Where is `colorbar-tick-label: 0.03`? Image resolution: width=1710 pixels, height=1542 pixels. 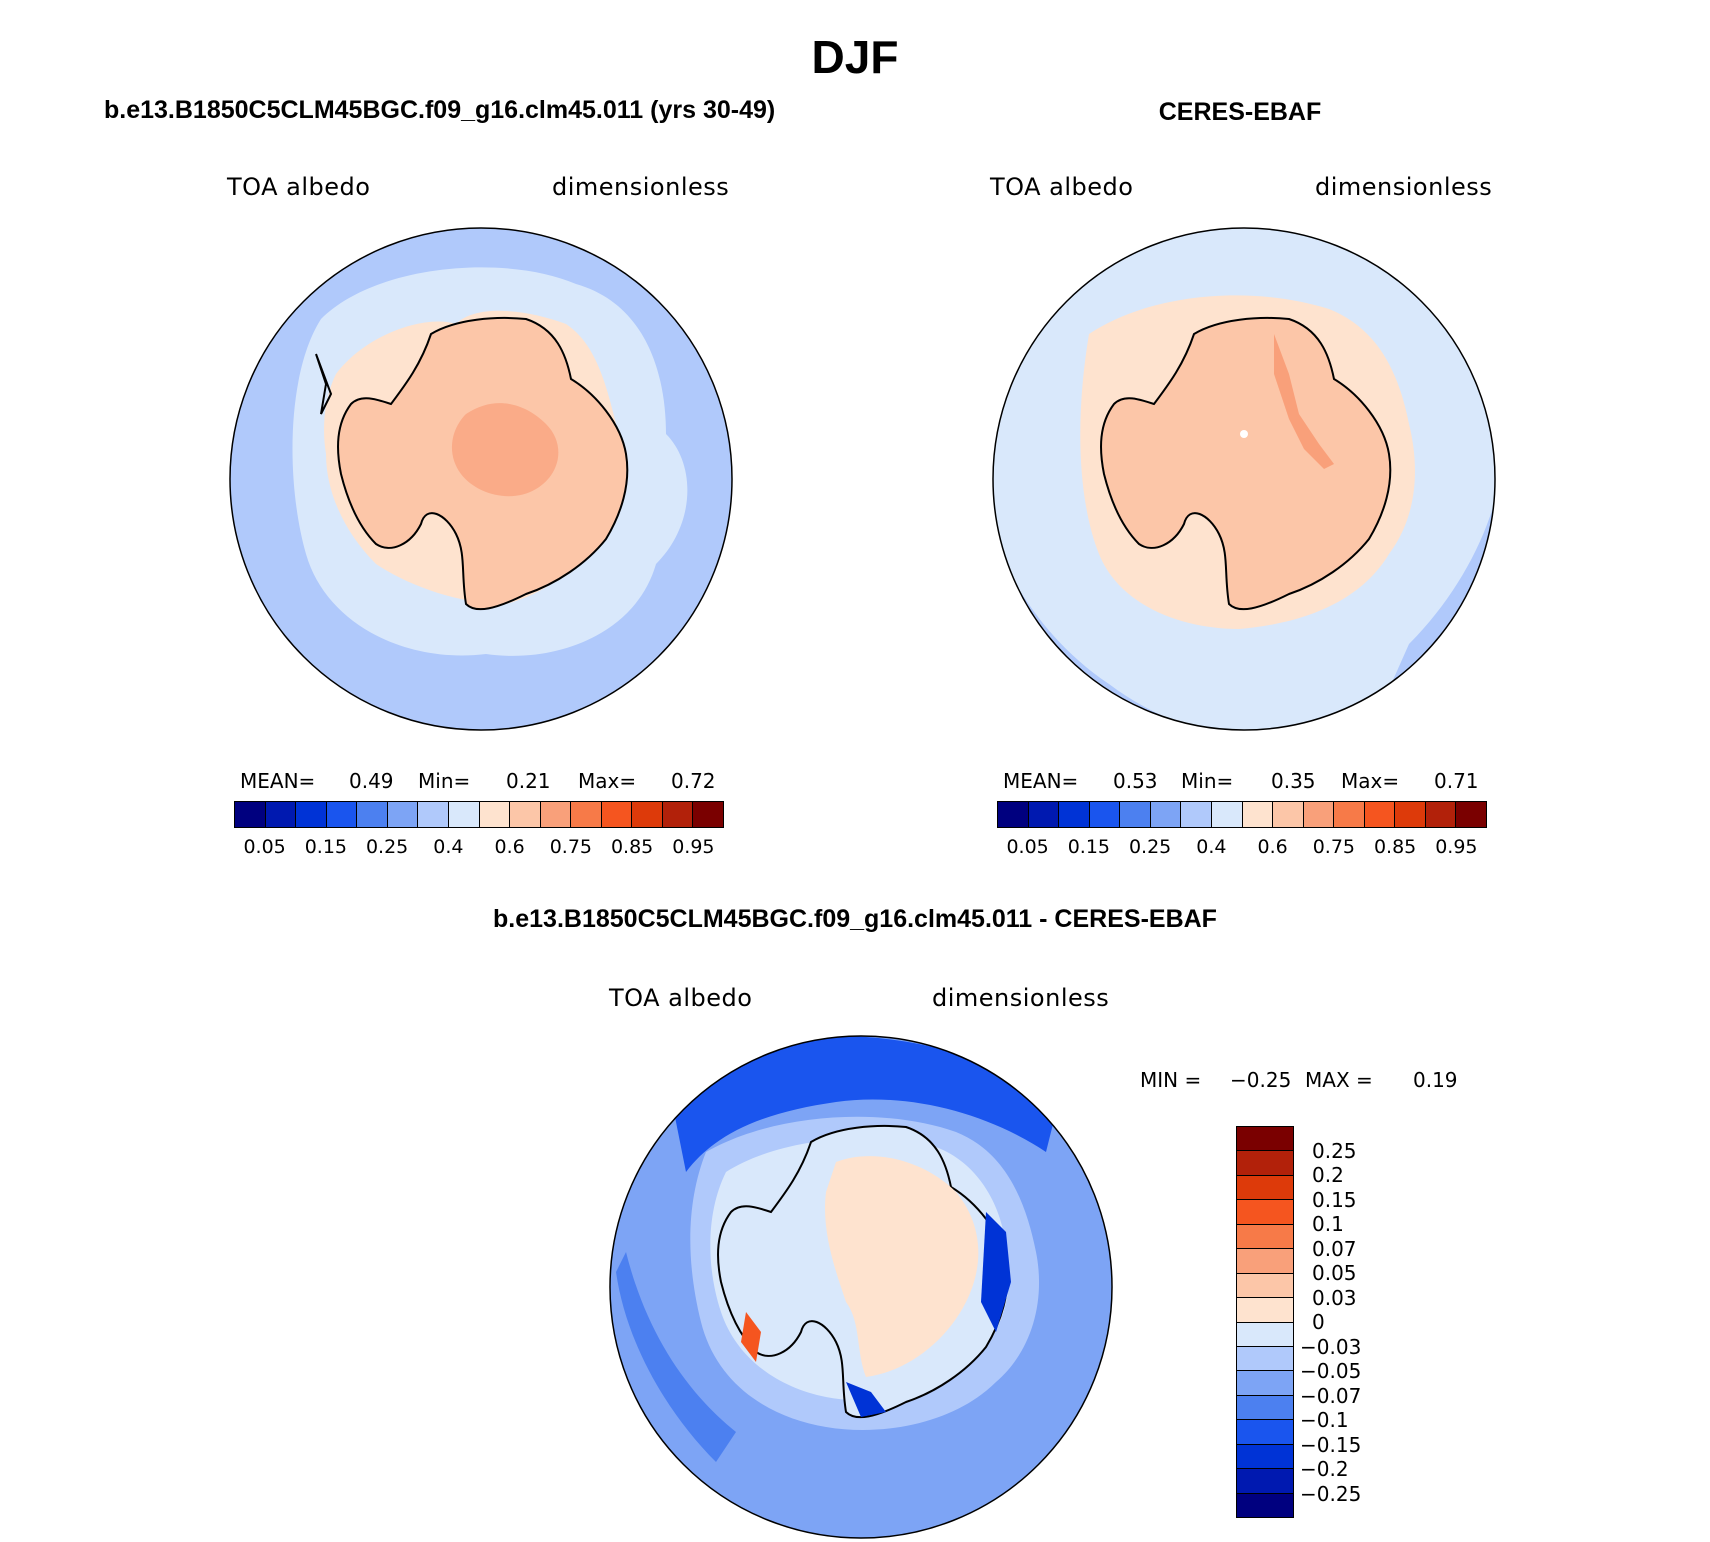 colorbar-tick-label: 0.03 is located at coordinates (1334, 1297).